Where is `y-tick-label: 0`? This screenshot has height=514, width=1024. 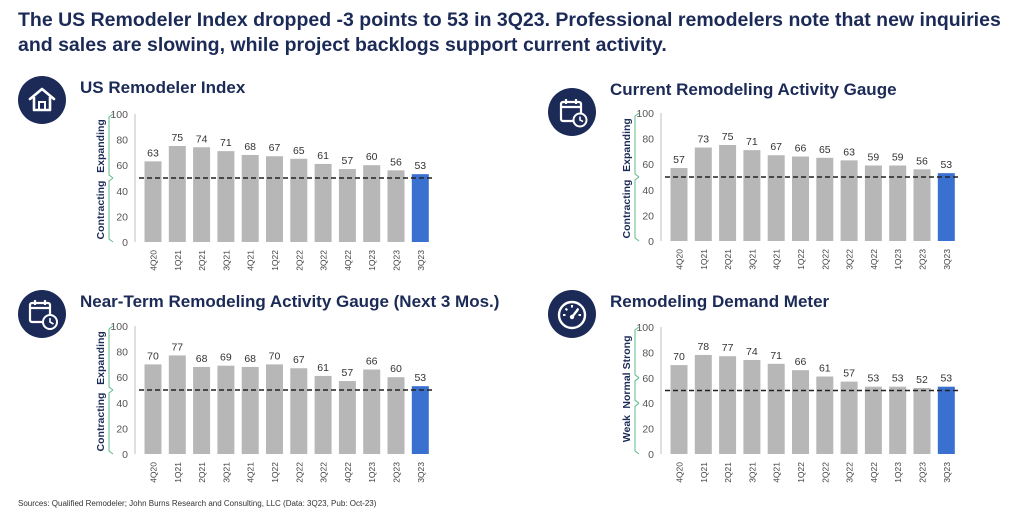 y-tick-label: 0 is located at coordinates (651, 455).